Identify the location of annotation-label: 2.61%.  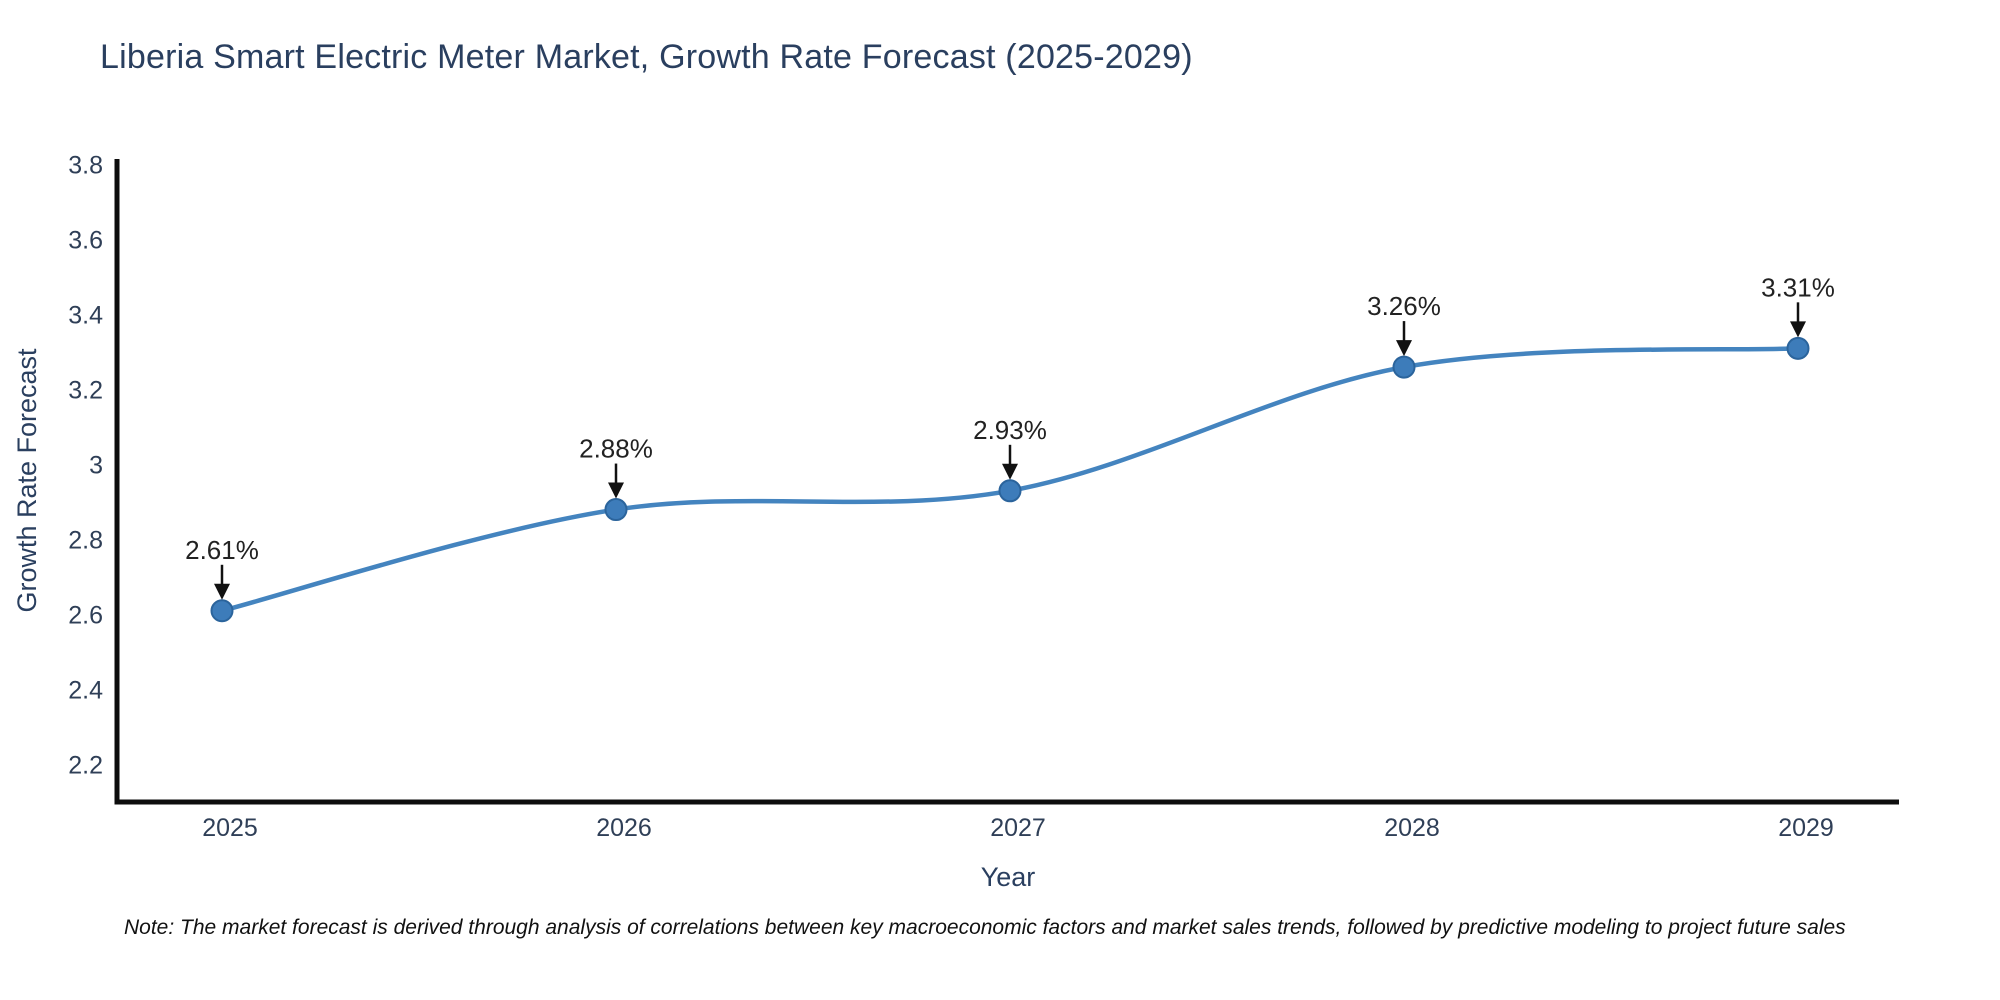
(222, 550).